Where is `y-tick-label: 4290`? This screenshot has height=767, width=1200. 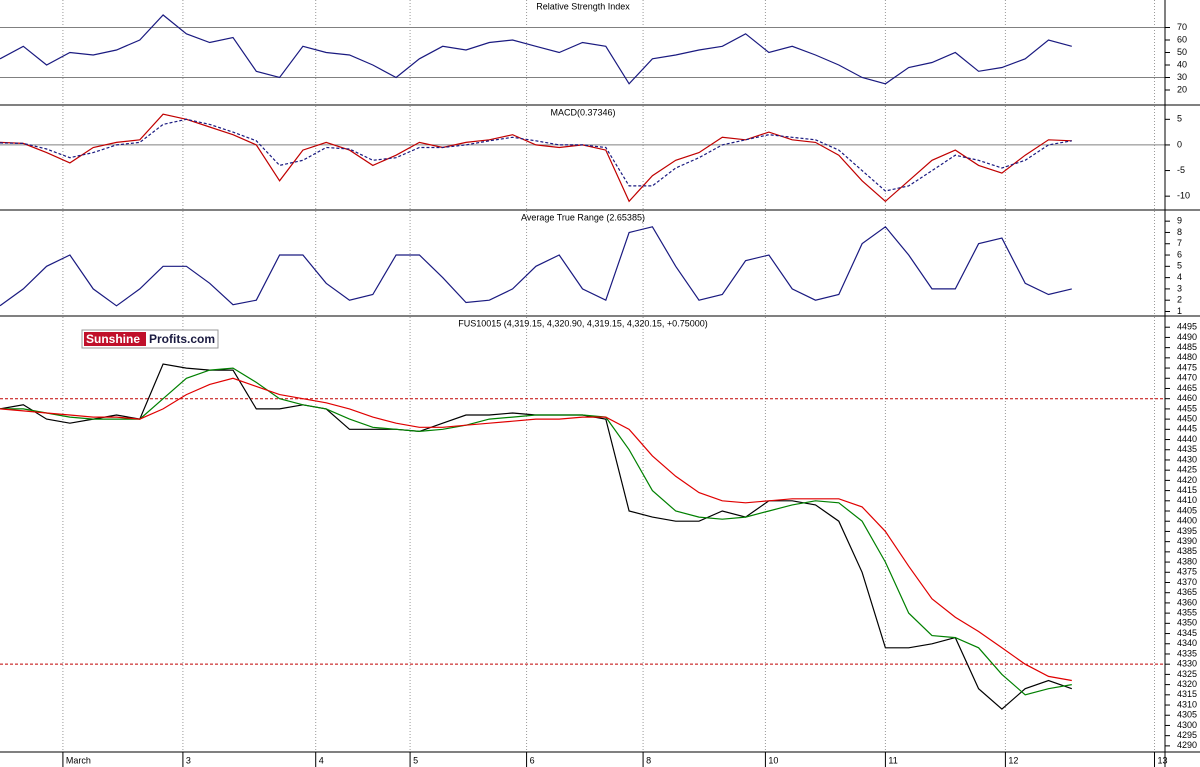 y-tick-label: 4290 is located at coordinates (1187, 745).